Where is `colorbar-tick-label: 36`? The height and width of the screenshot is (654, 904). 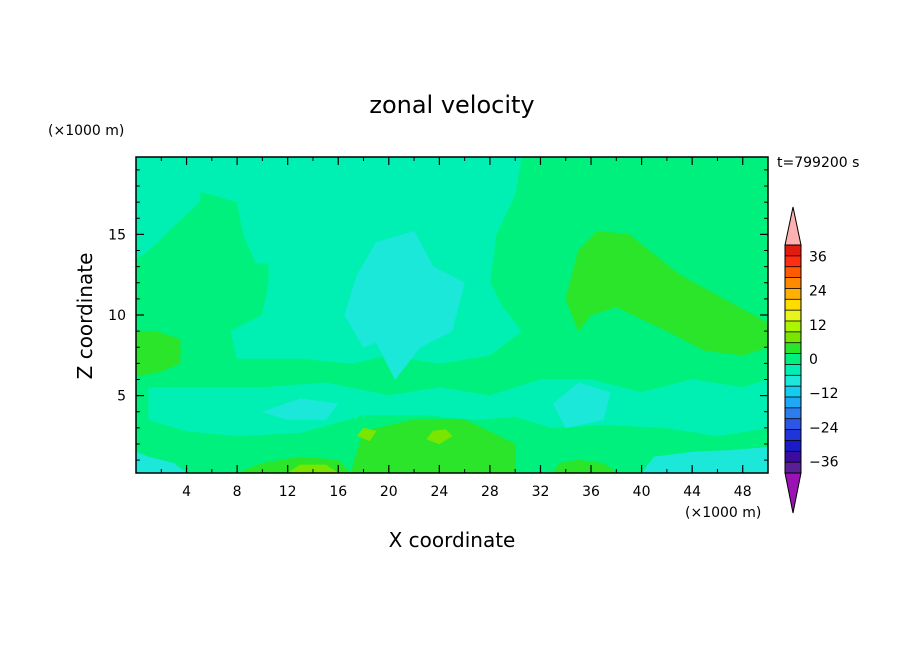 colorbar-tick-label: 36 is located at coordinates (818, 257).